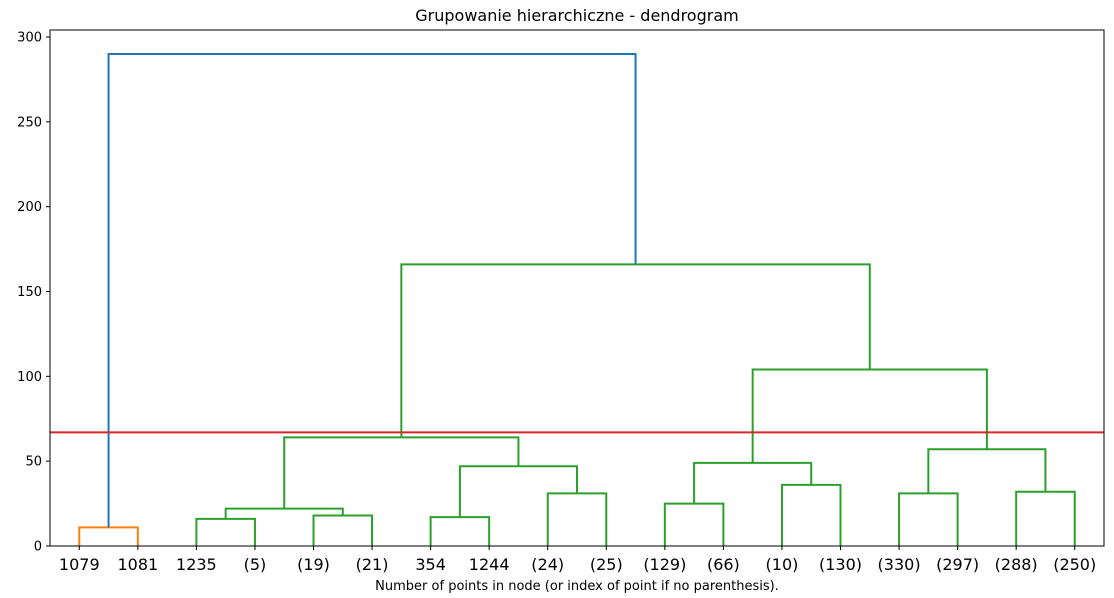  Describe the element at coordinates (1016, 564) in the screenshot. I see `x-tick-label: (288)` at that location.